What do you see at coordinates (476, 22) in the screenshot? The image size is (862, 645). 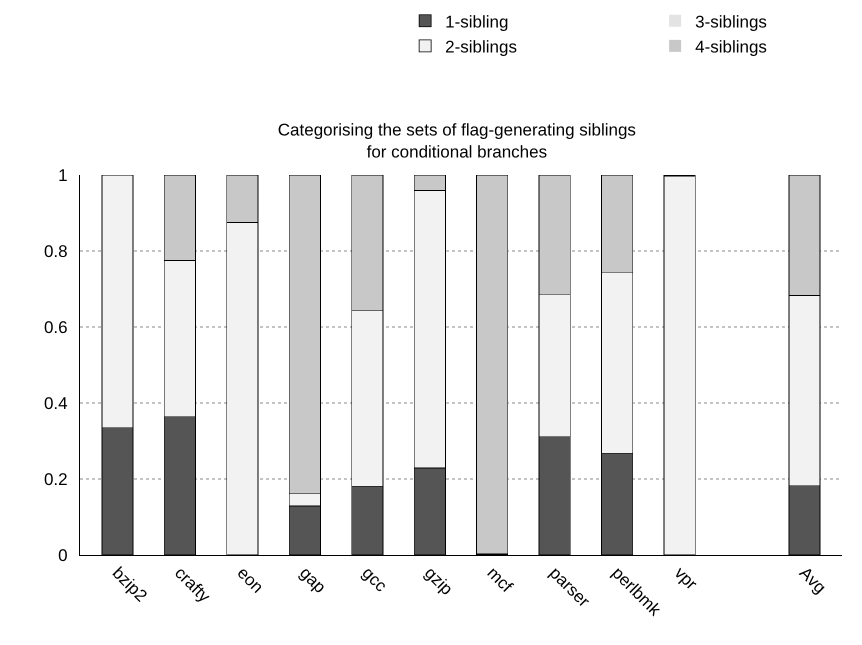 I see `legend-label: 1-sibling` at bounding box center [476, 22].